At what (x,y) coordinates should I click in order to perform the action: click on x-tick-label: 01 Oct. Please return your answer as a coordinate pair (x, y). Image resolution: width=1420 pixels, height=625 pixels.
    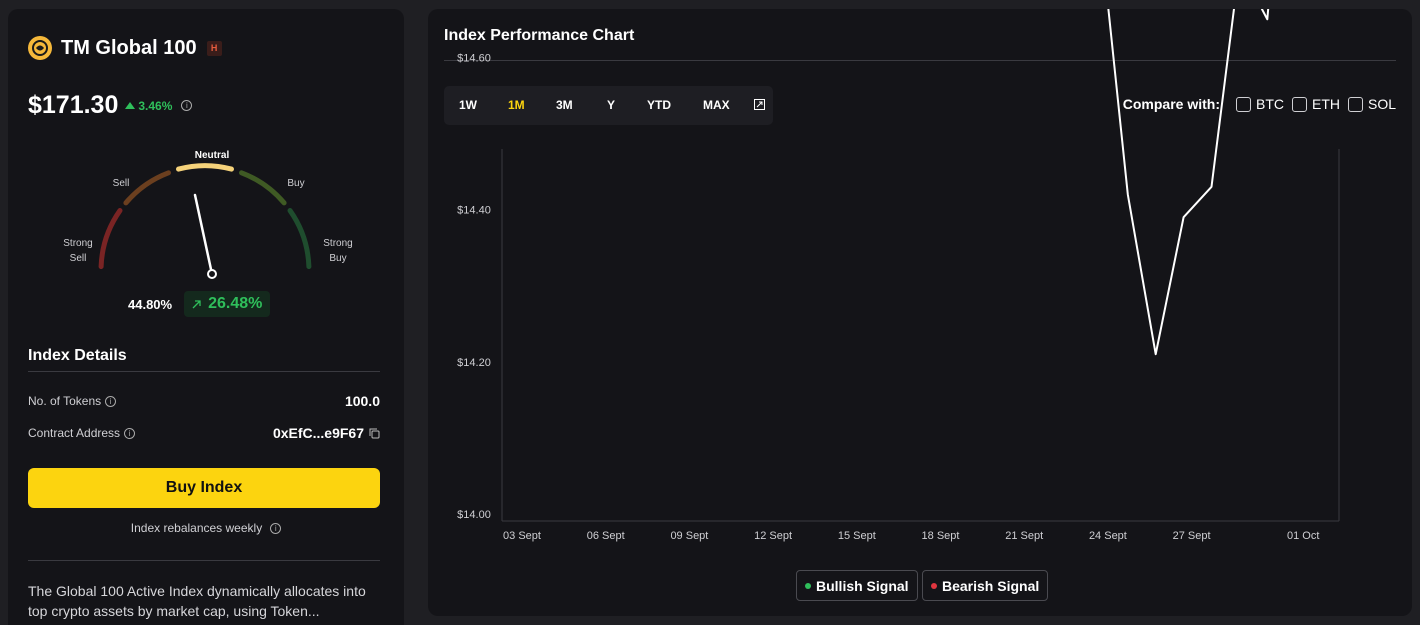
    Looking at the image, I should click on (1303, 536).